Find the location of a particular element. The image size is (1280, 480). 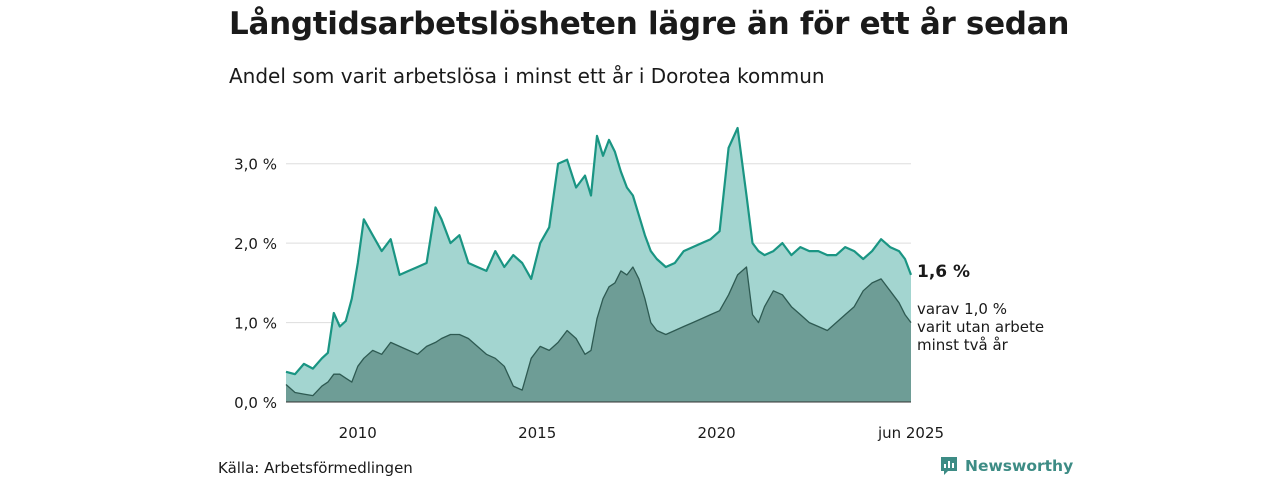

x-tick-label-0: 2010 is located at coordinates (358, 433).